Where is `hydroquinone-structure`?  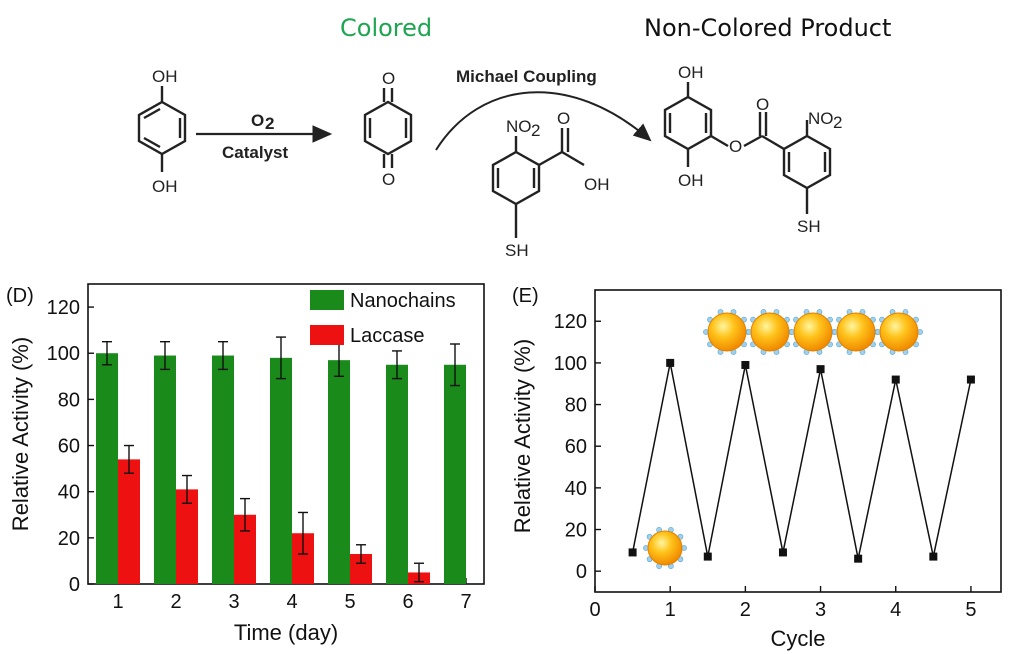 hydroquinone-structure is located at coordinates (162, 129).